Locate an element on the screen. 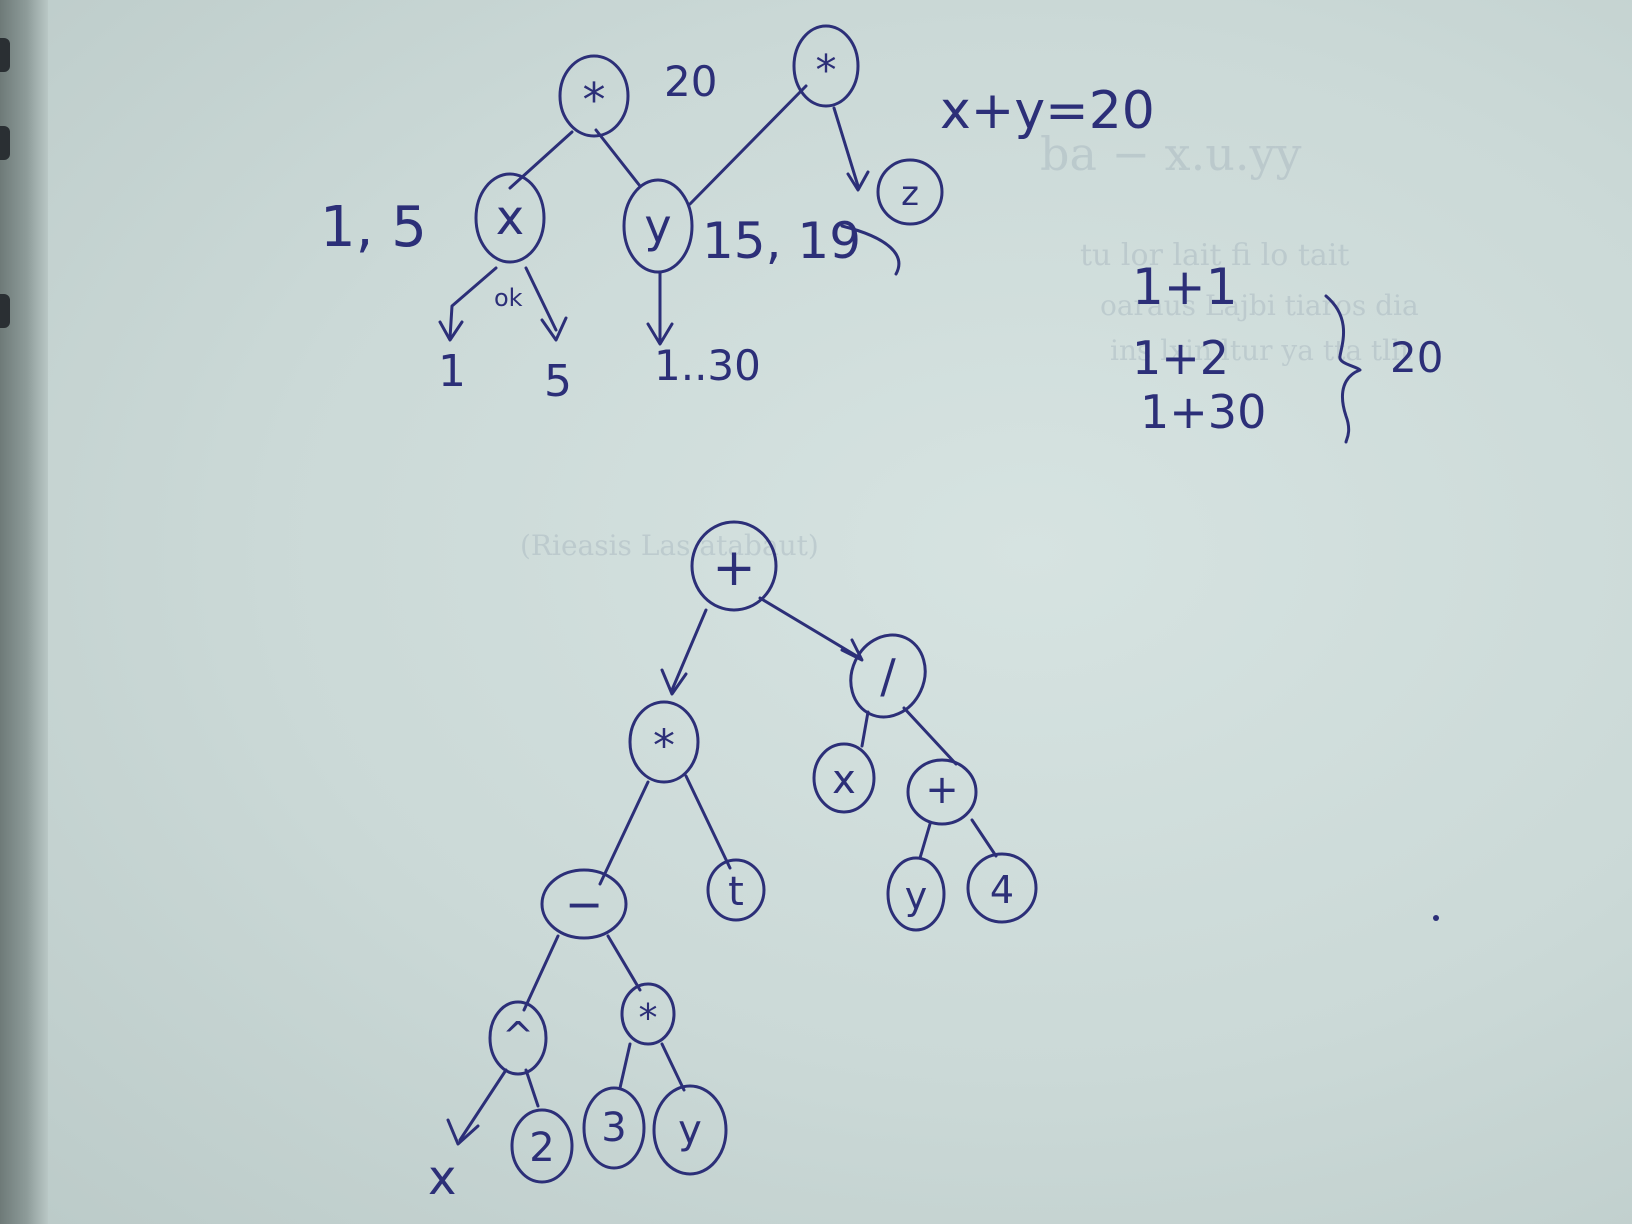  node-minus: − is located at coordinates (584, 904).